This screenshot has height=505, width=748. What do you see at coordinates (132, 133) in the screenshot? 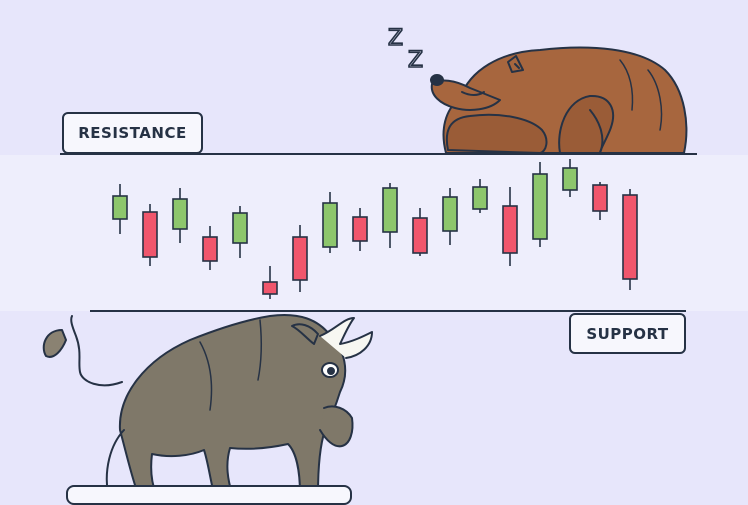
I see `resistance-label: RESISTANCE` at bounding box center [132, 133].